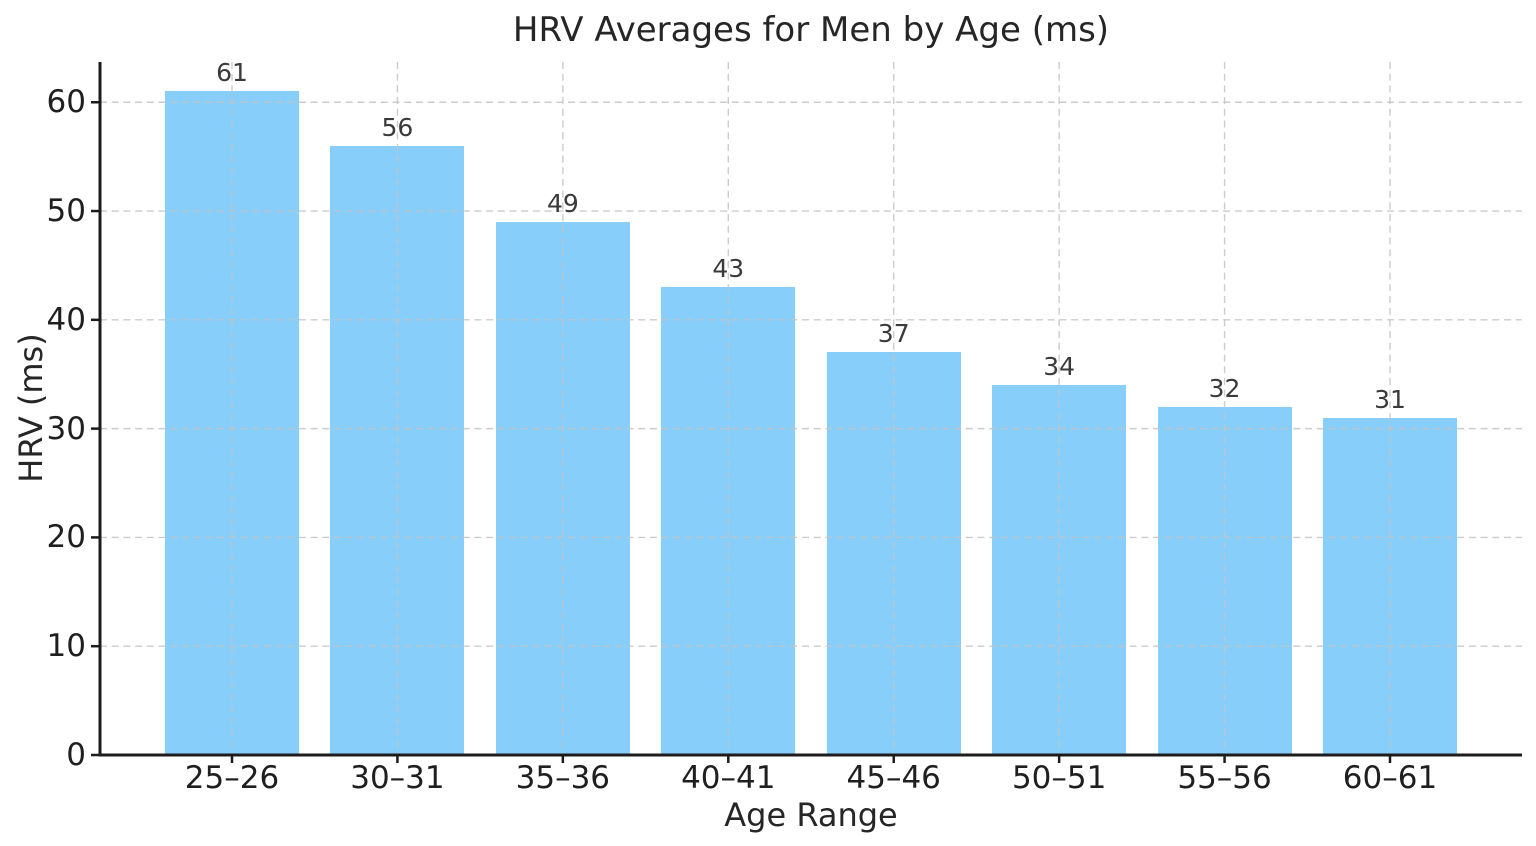  I want to click on bar-25–26, so click(232, 423).